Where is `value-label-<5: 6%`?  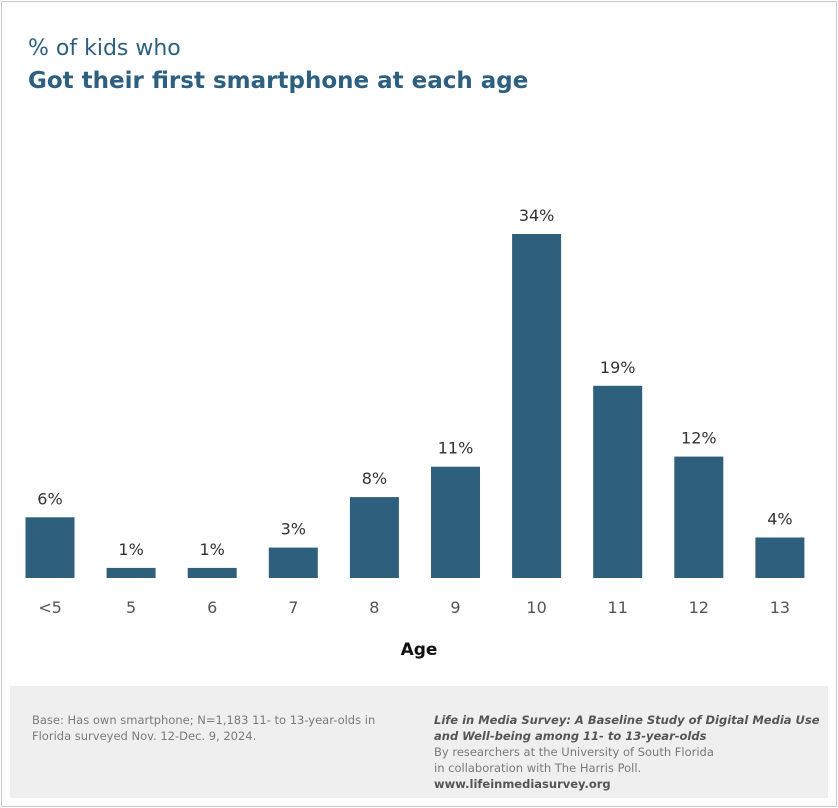
value-label-<5: 6% is located at coordinates (49, 498).